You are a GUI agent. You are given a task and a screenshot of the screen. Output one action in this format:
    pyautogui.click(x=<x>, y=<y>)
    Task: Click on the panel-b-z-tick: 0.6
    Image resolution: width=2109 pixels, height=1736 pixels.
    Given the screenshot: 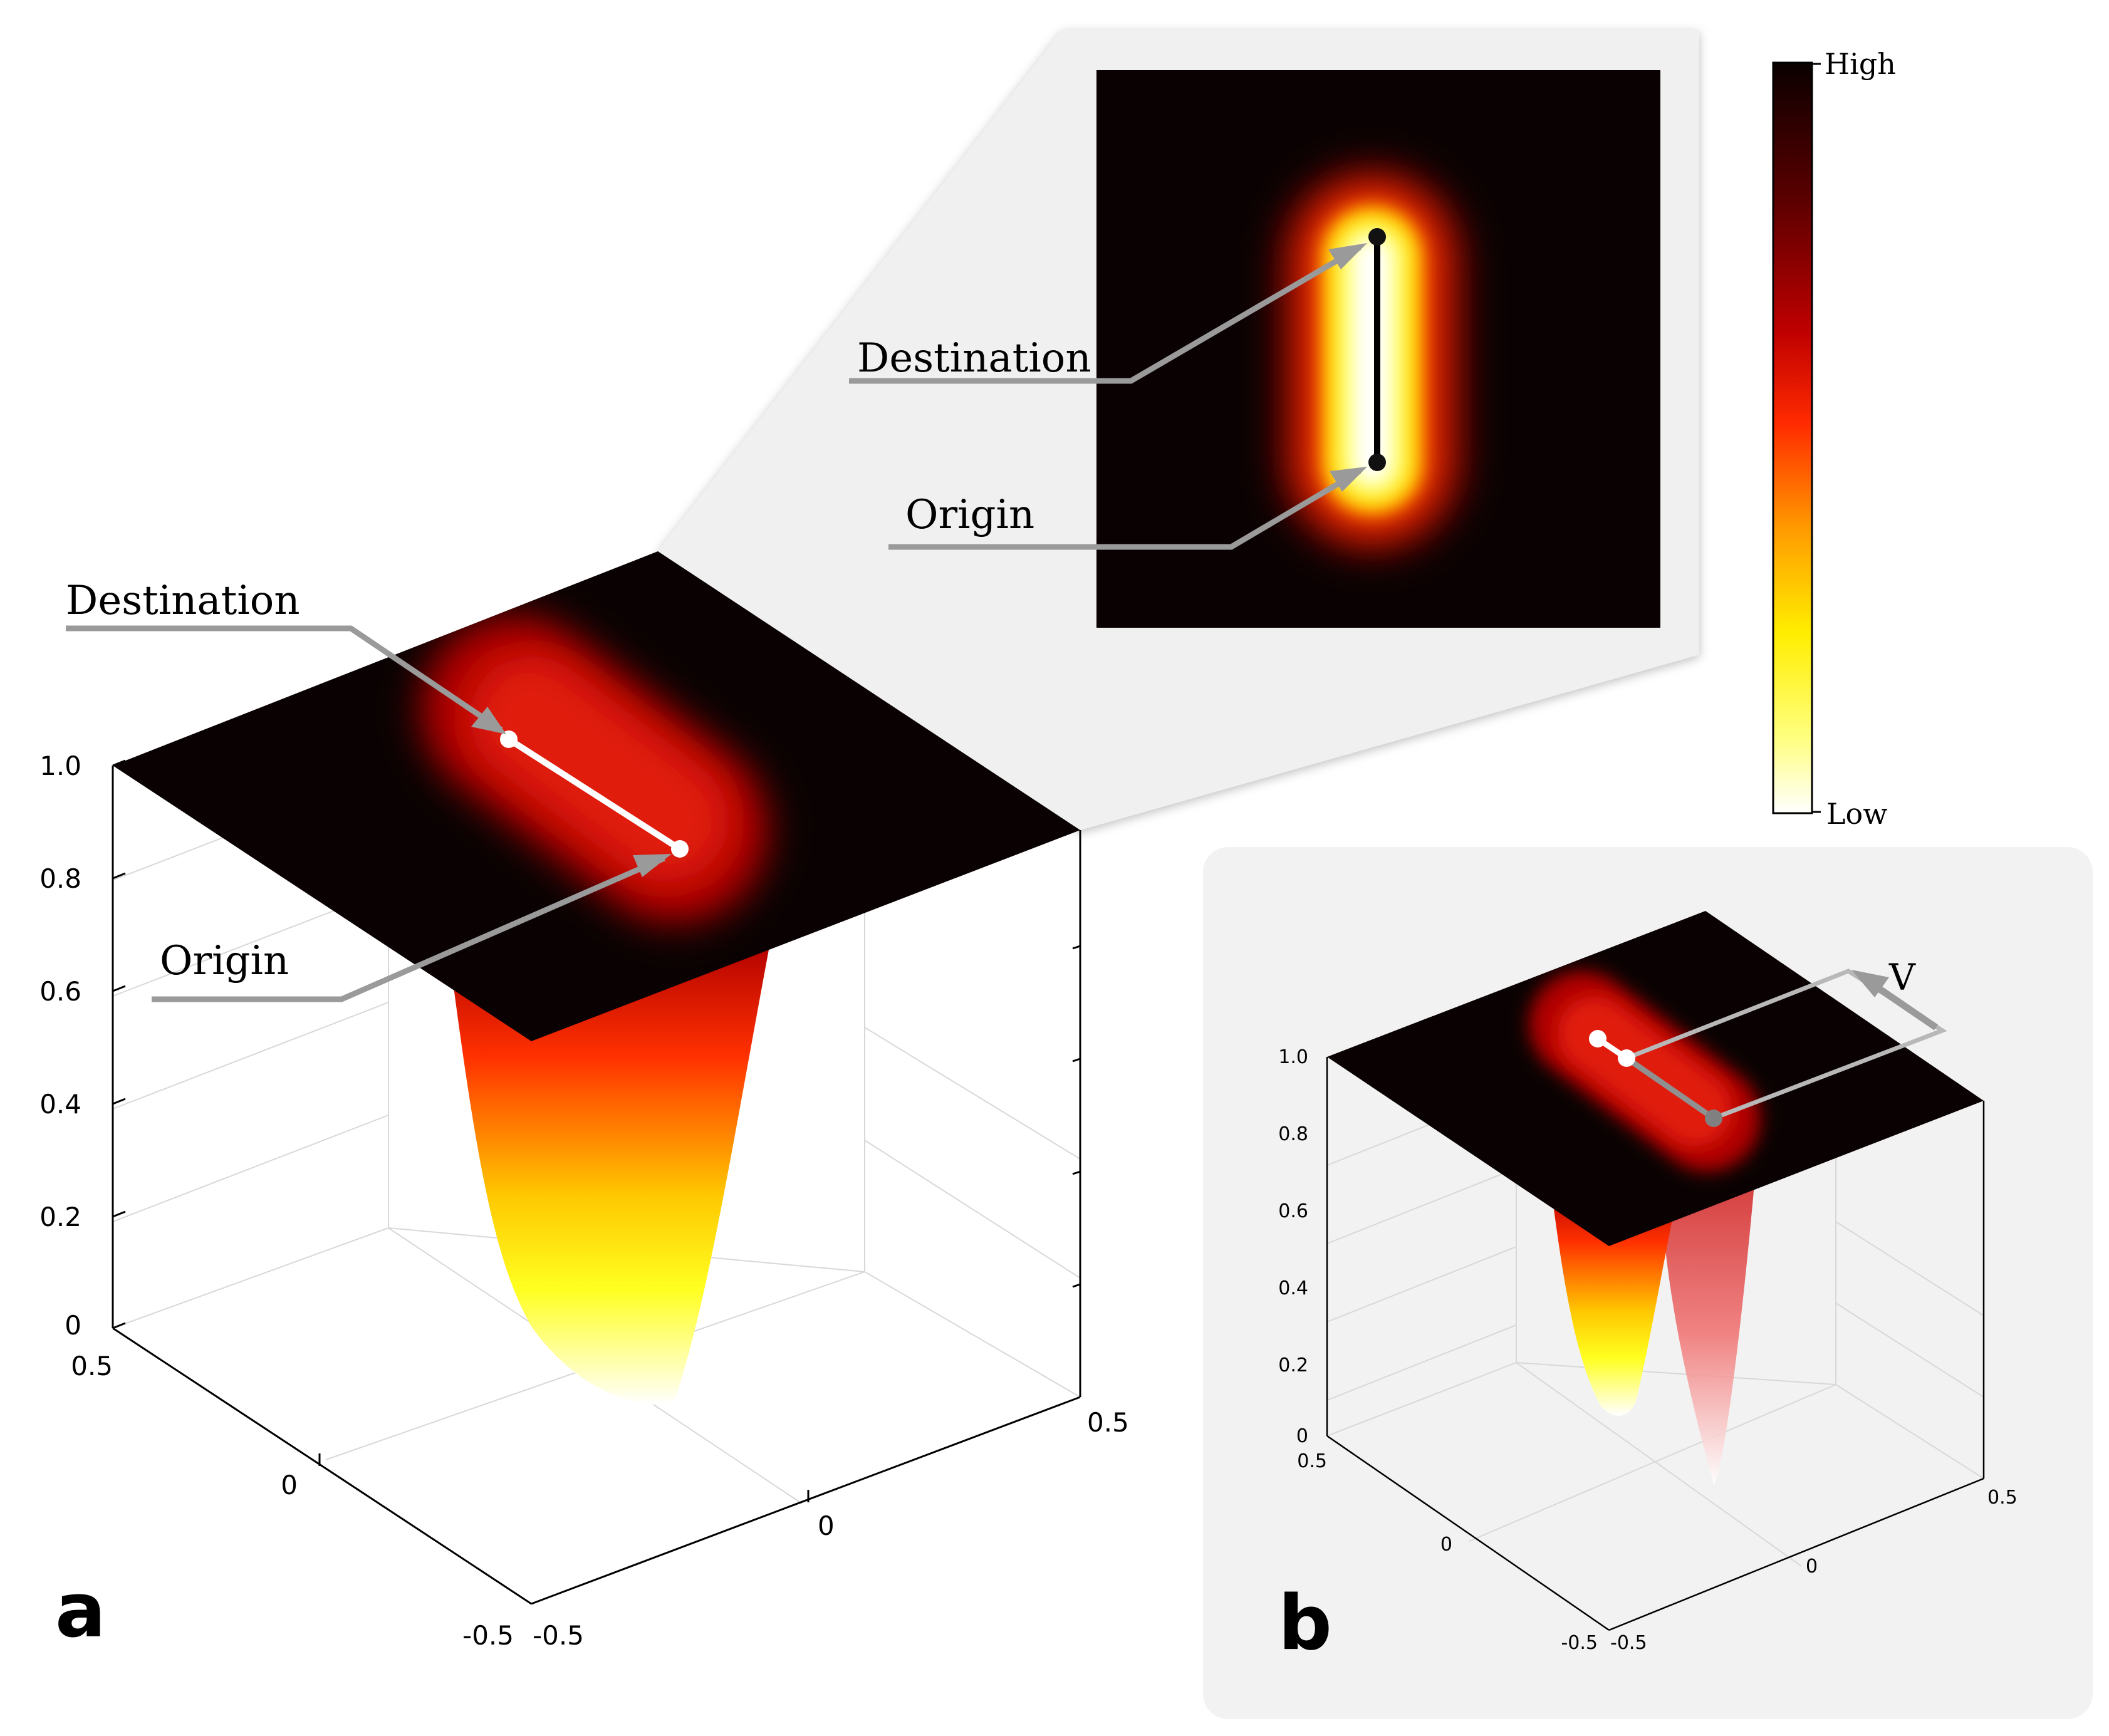 What is the action you would take?
    pyautogui.click(x=1293, y=1211)
    